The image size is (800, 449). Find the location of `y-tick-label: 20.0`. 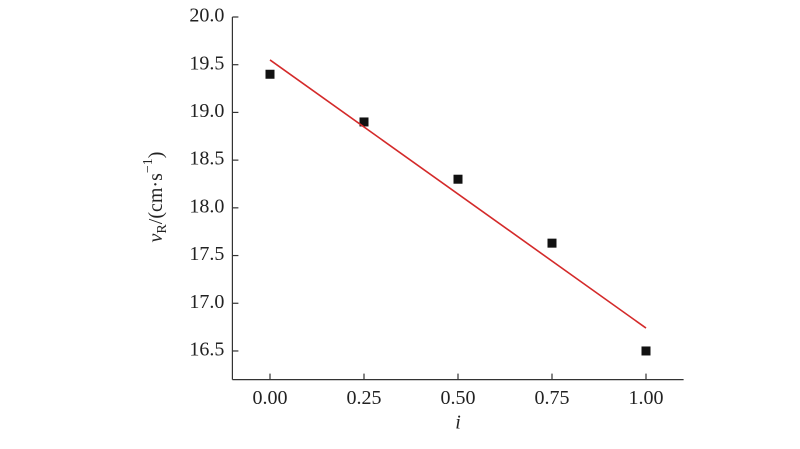

y-tick-label: 20.0 is located at coordinates (206, 16).